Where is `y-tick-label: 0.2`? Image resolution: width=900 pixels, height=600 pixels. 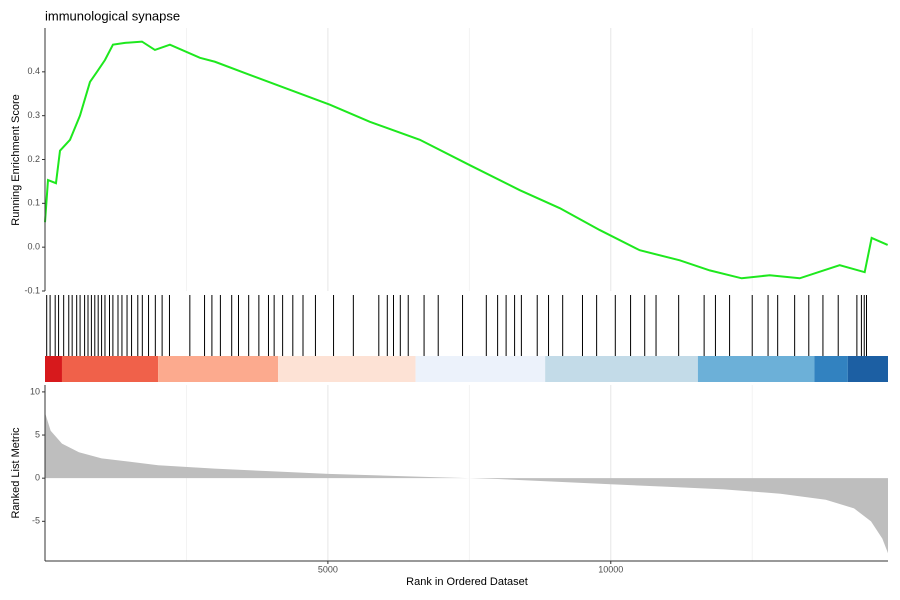
y-tick-label: 0.2 is located at coordinates (33, 159).